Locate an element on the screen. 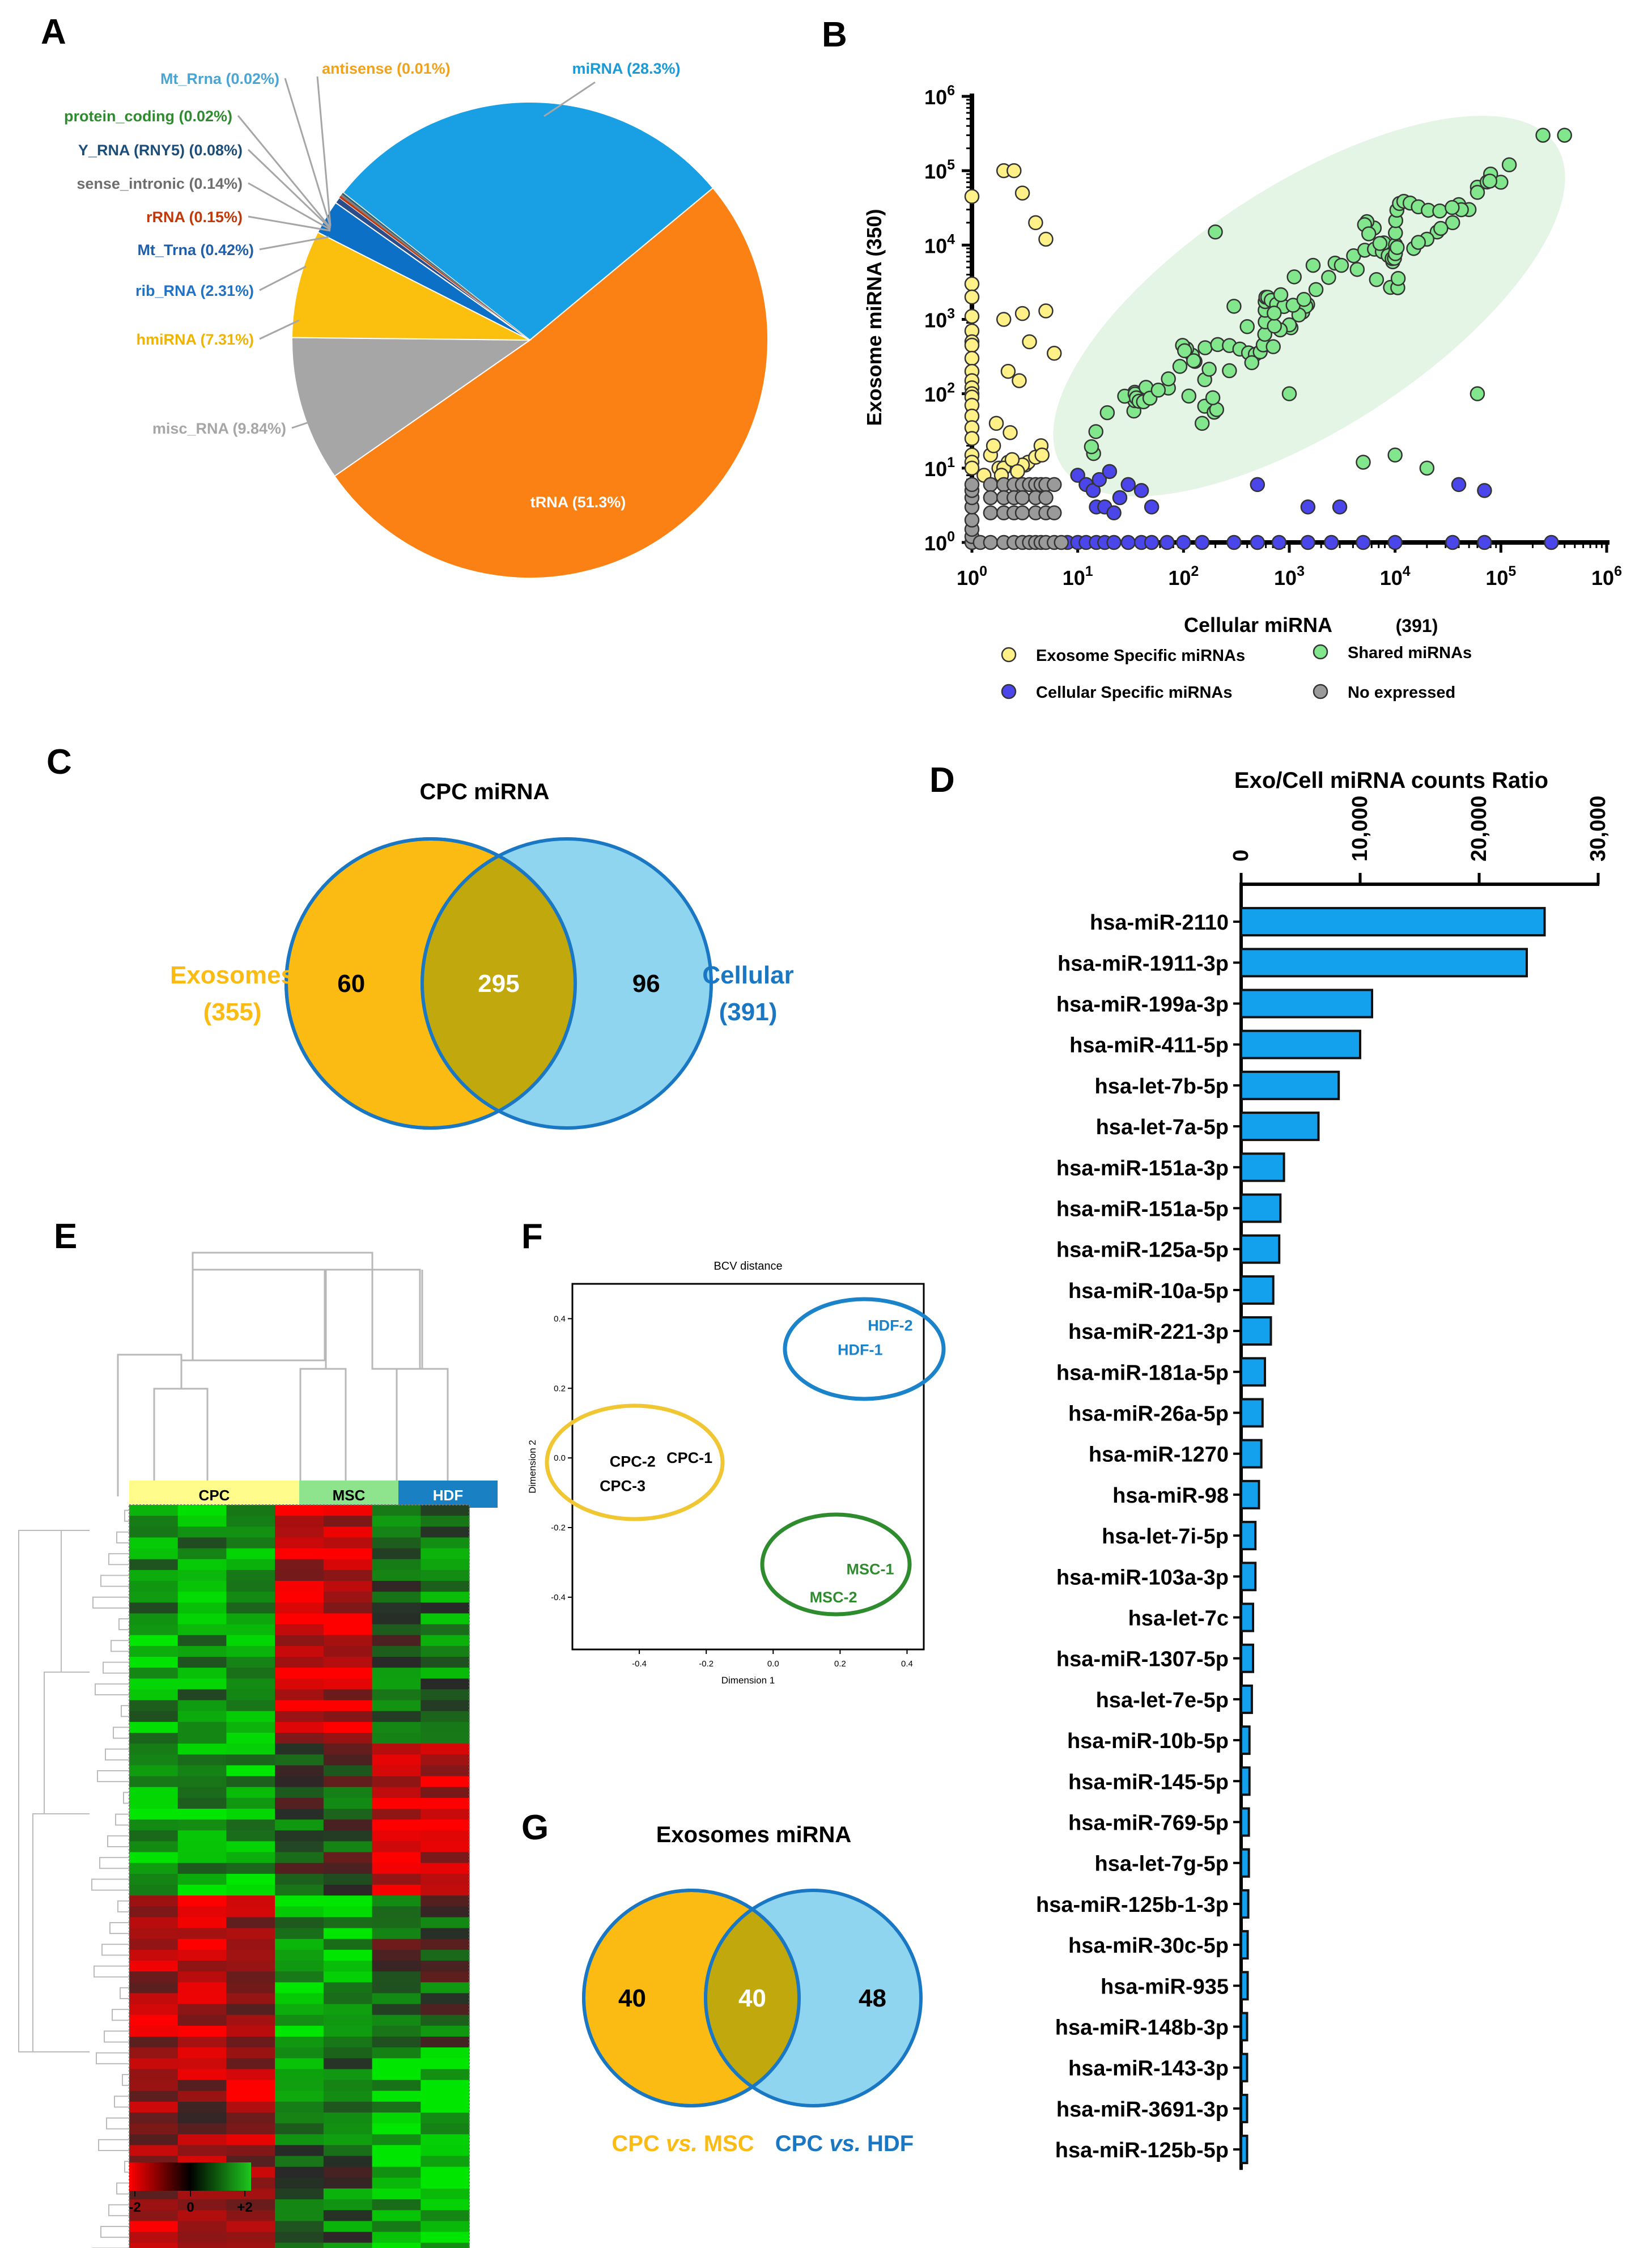  hdf-cluster-ellipse is located at coordinates (864, 1349).